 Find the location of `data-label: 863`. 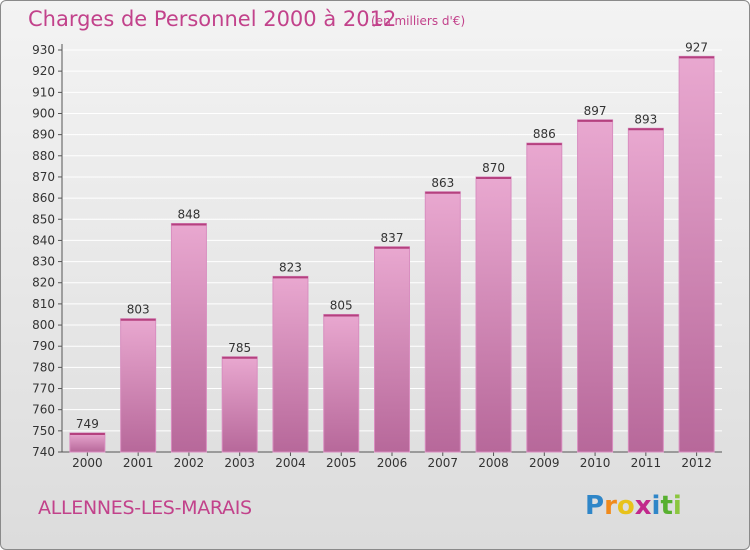

data-label: 863 is located at coordinates (442, 183).